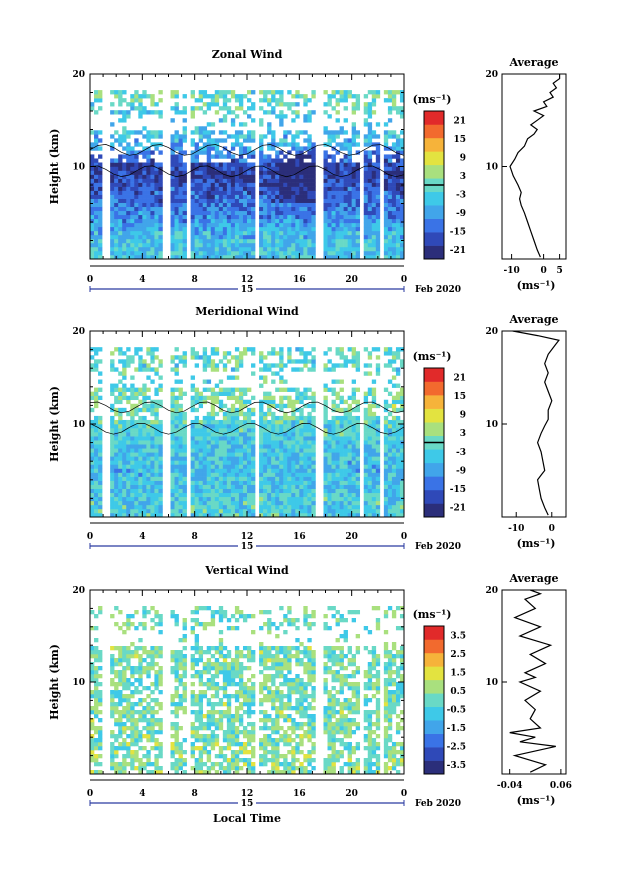 This screenshot has height=873, width=621. What do you see at coordinates (434, 700) in the screenshot?
I see `colorbar-frame` at bounding box center [434, 700].